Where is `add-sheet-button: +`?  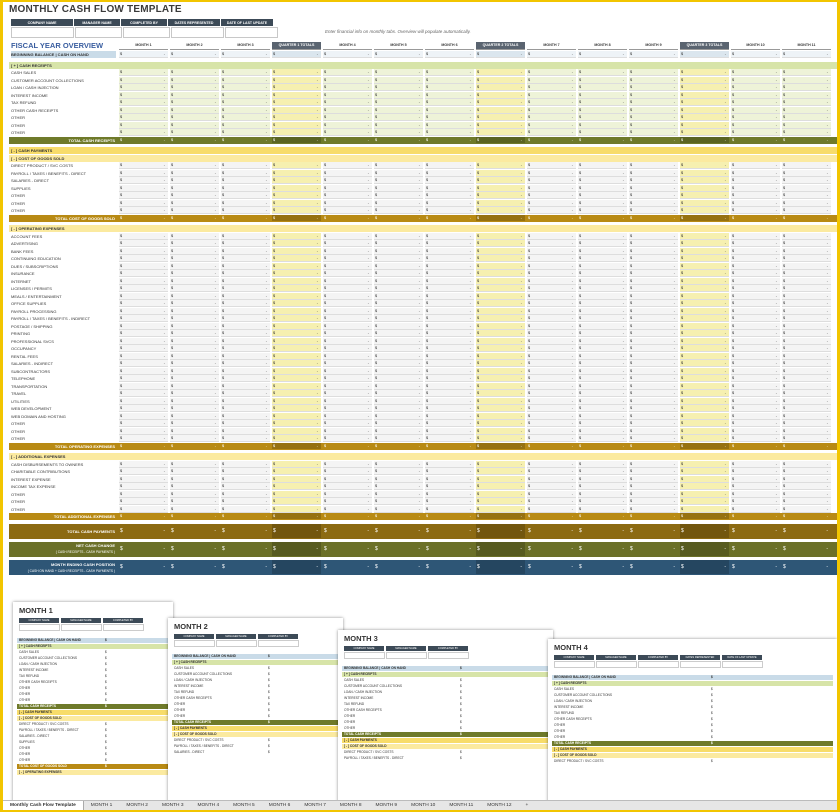
add-sheet-button: + is located at coordinates (527, 805).